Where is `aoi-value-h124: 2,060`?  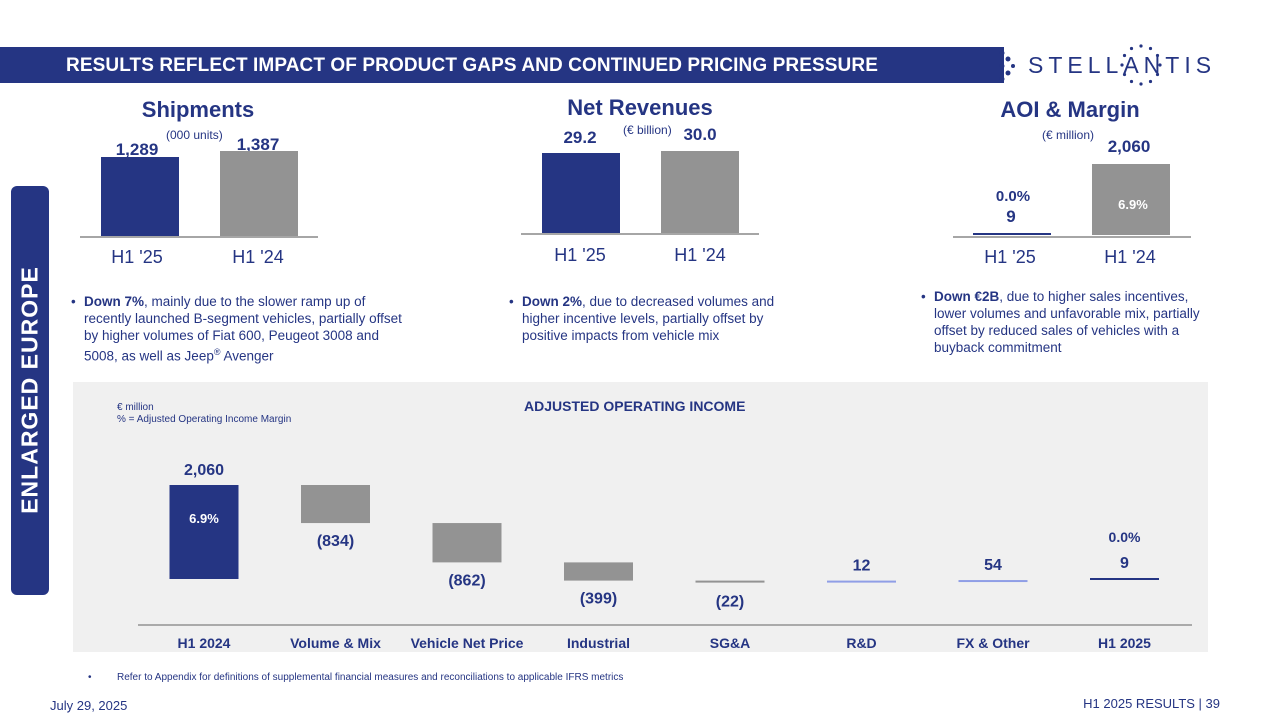
aoi-value-h124: 2,060 is located at coordinates (1129, 146).